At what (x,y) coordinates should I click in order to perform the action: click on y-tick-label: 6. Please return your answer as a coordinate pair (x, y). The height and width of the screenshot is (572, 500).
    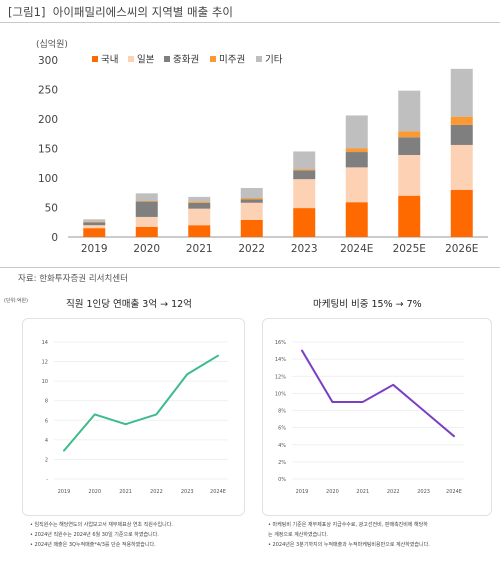
    Looking at the image, I should click on (46, 421).